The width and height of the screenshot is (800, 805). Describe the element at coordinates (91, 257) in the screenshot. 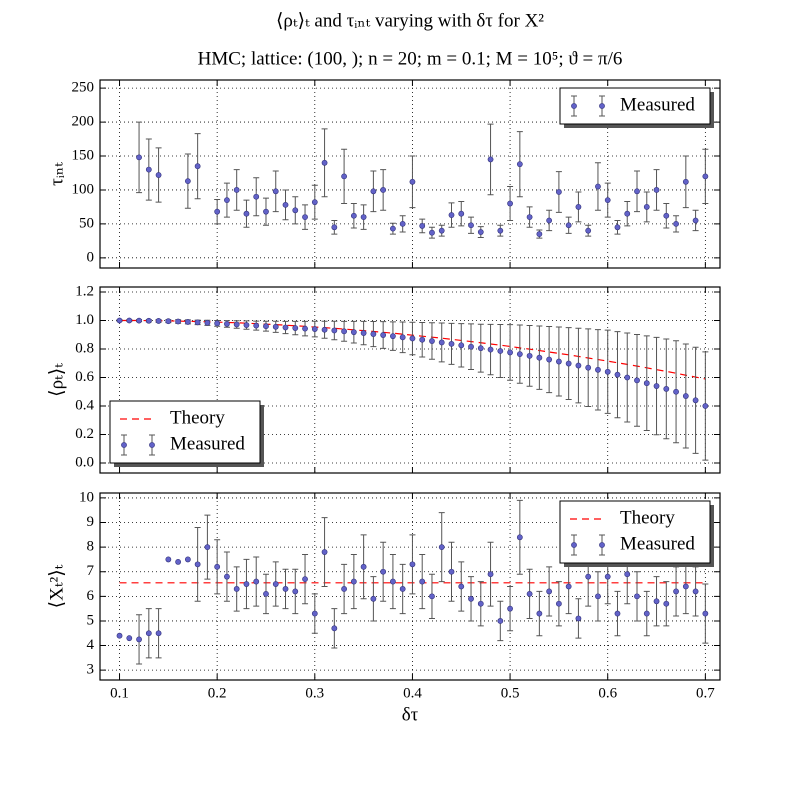

I see `y-tick-label: 0` at that location.